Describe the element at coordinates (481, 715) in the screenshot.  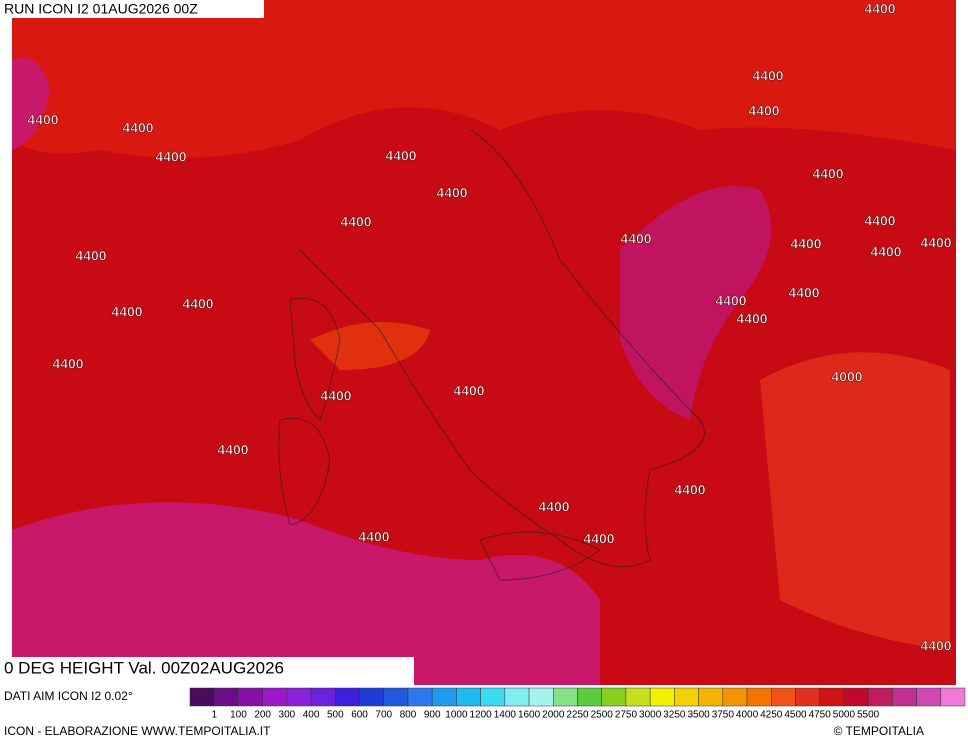
I see `legend-label: 1200` at that location.